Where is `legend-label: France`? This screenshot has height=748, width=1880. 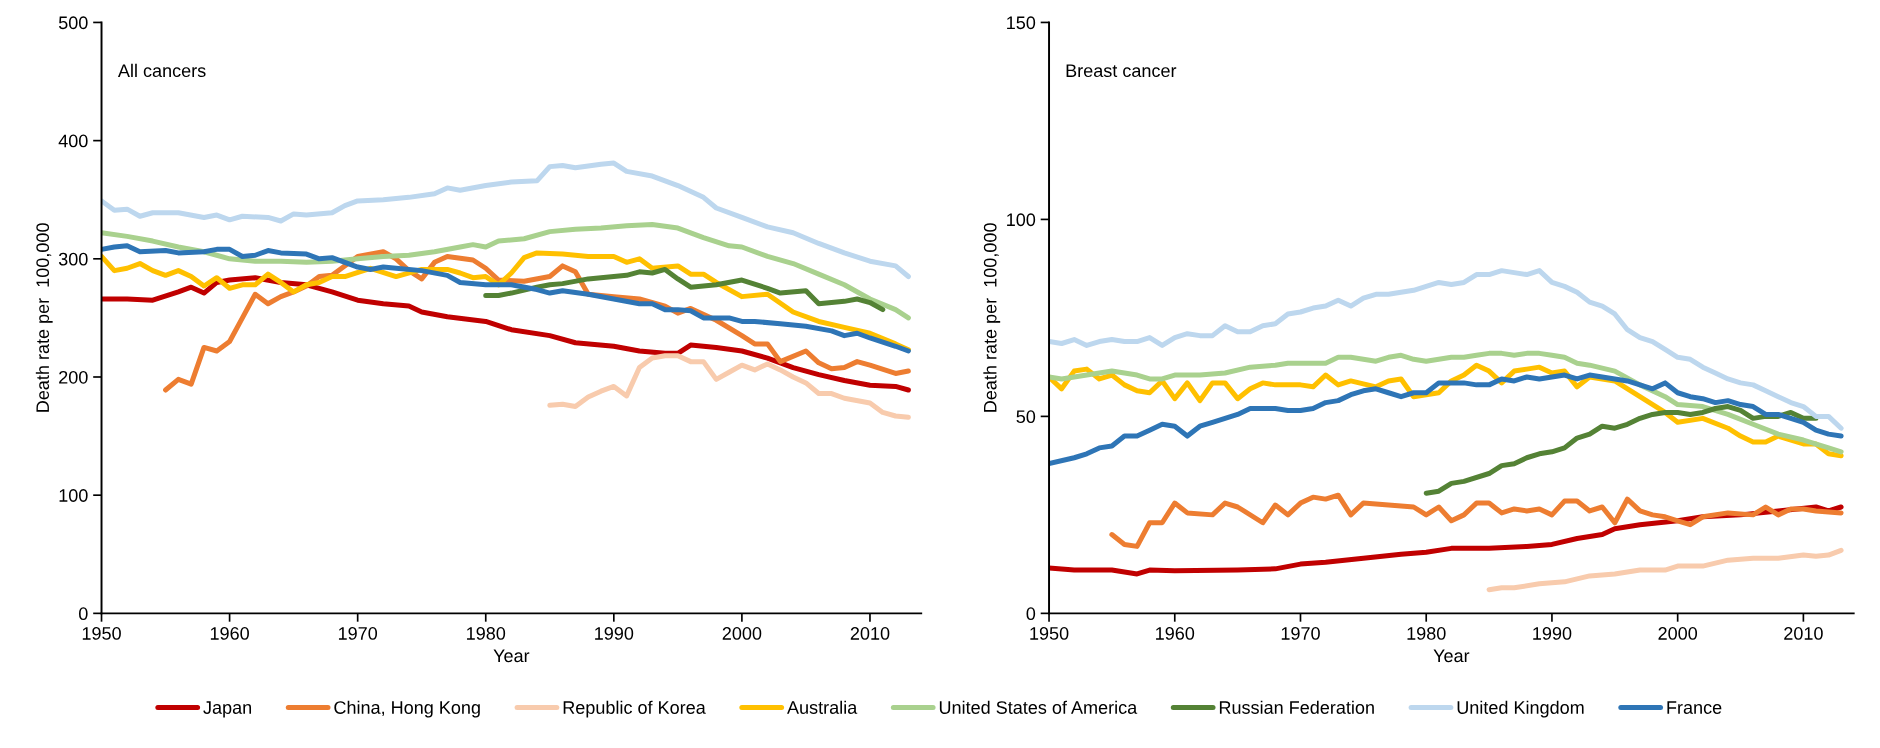 legend-label: France is located at coordinates (1694, 707).